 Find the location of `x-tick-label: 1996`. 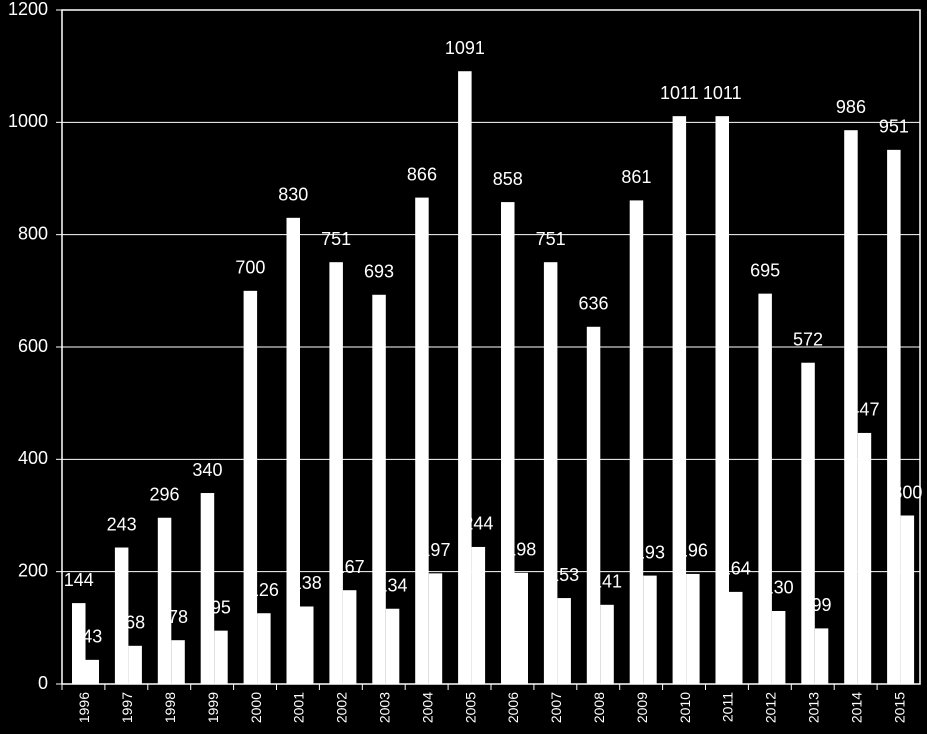

x-tick-label: 1996 is located at coordinates (84, 707).